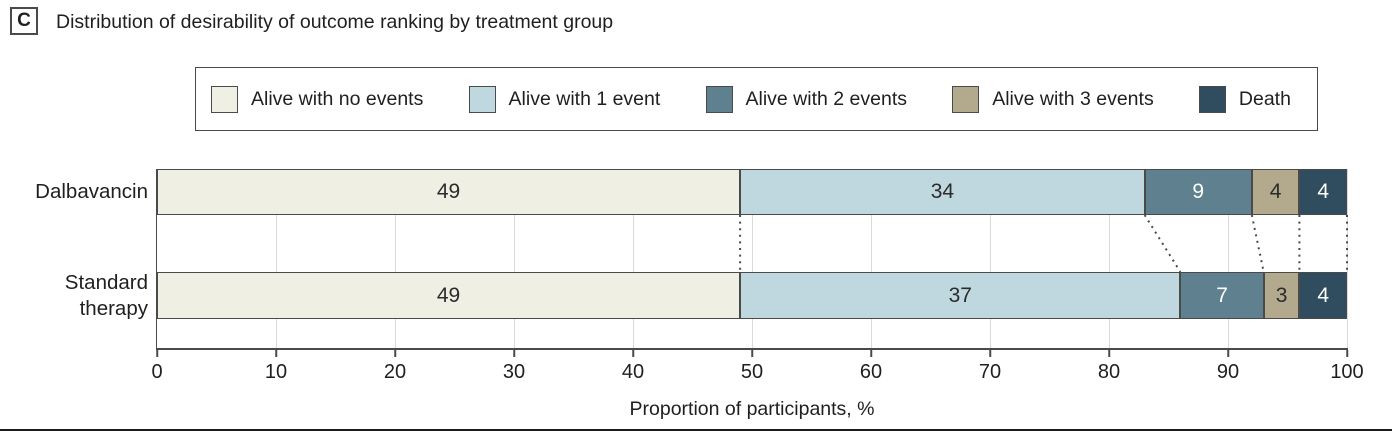  I want to click on axis-tick-label: 0, so click(157, 372).